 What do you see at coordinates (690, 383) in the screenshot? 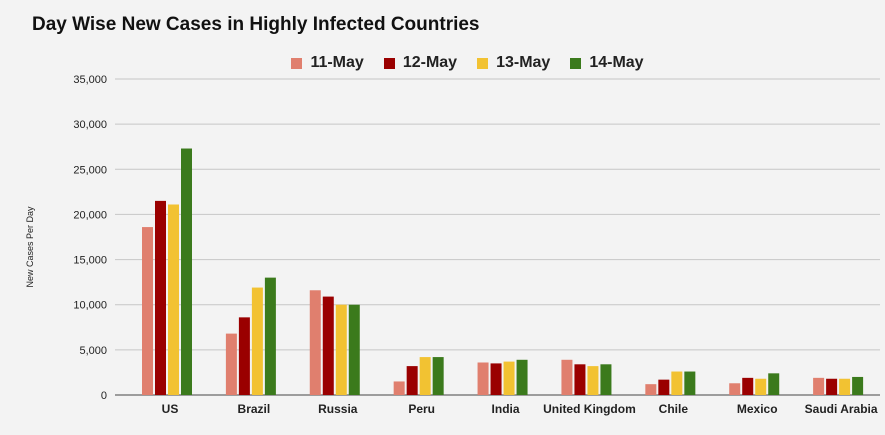
I see `bar-14-May-chile` at bounding box center [690, 383].